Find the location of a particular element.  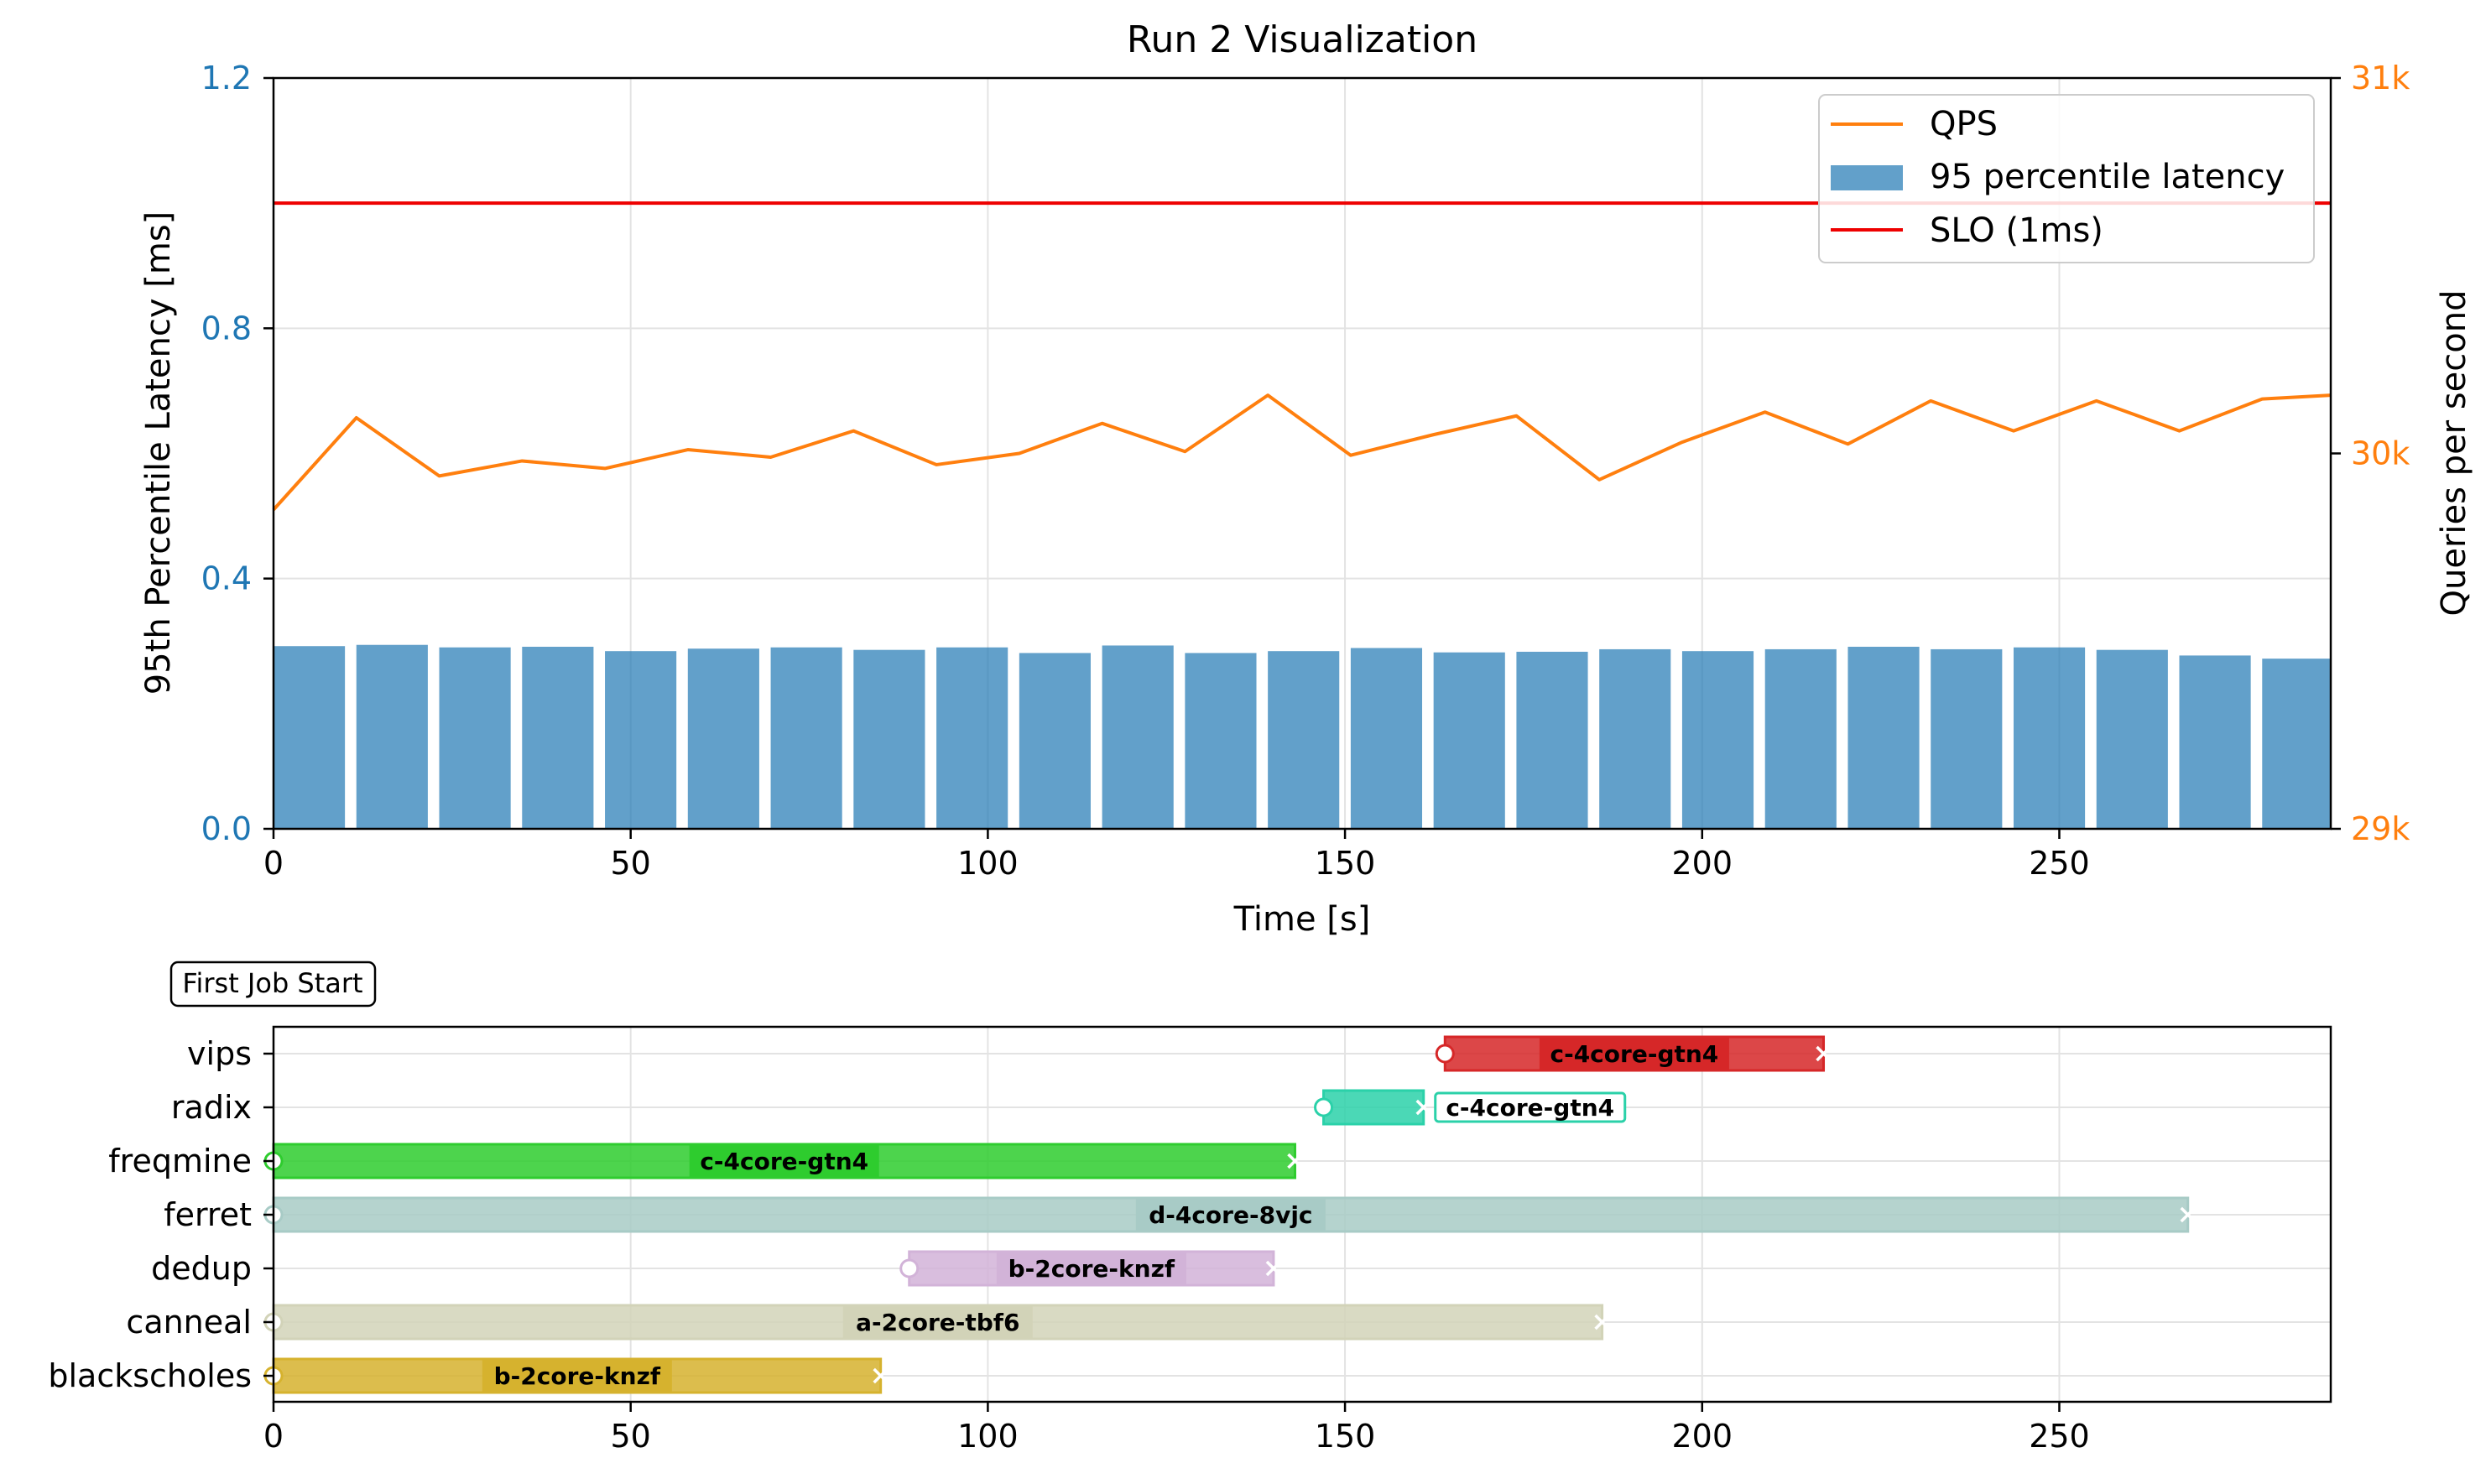

gantt-x-tick-label: 250 is located at coordinates (2059, 1436).